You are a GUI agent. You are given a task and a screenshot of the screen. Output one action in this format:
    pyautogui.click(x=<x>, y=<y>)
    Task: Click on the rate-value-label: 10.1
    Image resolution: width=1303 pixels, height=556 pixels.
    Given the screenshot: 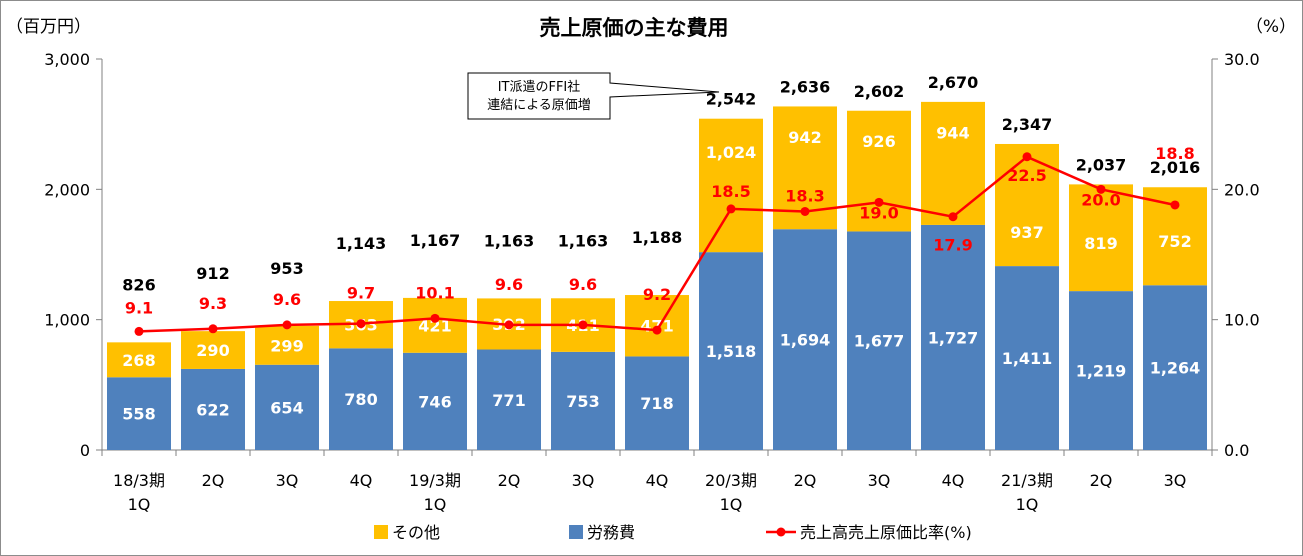 What is the action you would take?
    pyautogui.click(x=434, y=292)
    